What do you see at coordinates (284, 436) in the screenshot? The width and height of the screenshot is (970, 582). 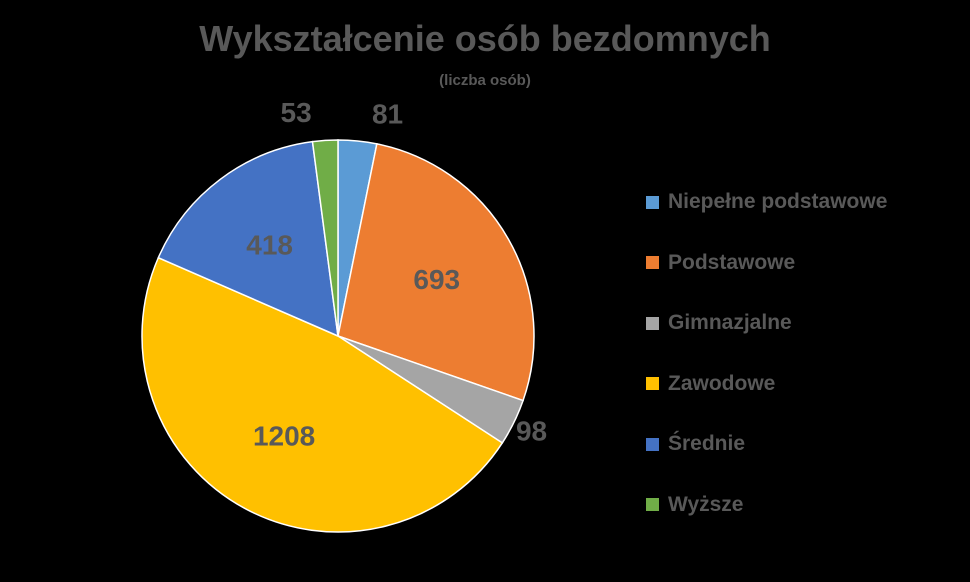 I see `data-label: 1208` at bounding box center [284, 436].